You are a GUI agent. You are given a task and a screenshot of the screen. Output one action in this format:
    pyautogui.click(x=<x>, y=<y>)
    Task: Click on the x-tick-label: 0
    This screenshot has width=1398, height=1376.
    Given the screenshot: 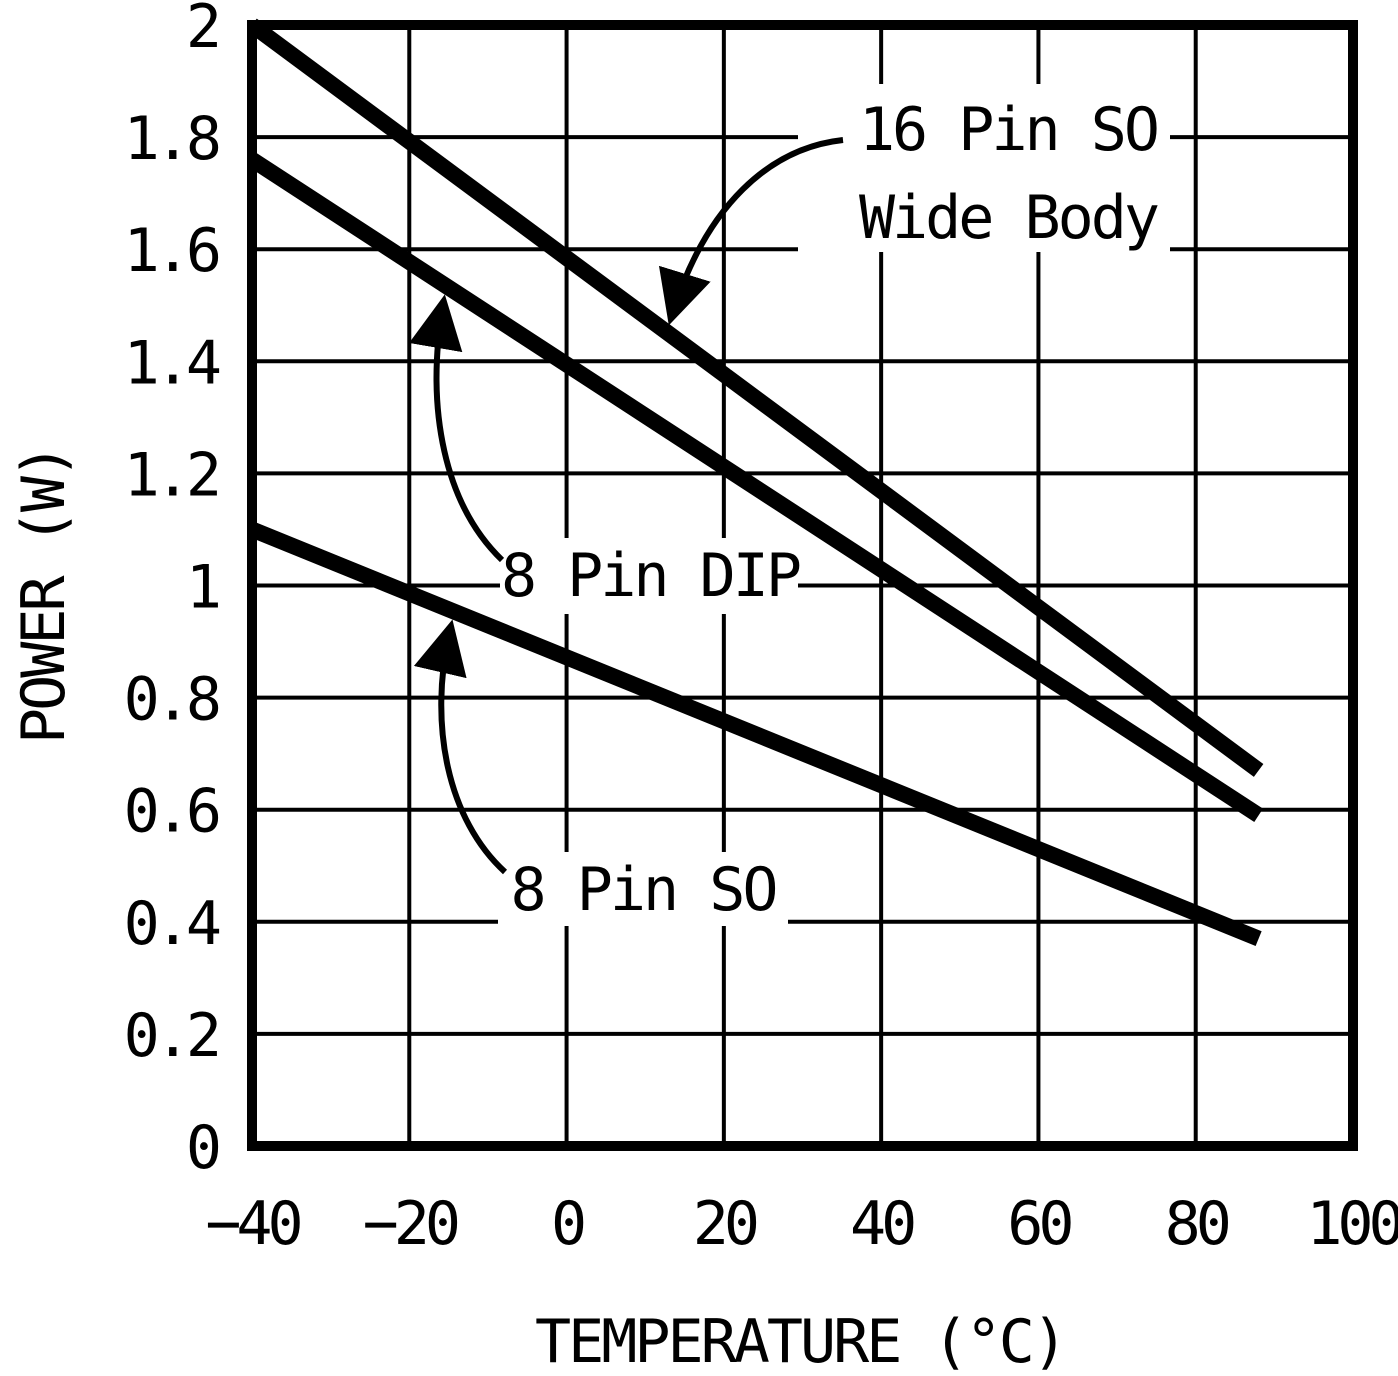 What is the action you would take?
    pyautogui.click(x=567, y=1224)
    